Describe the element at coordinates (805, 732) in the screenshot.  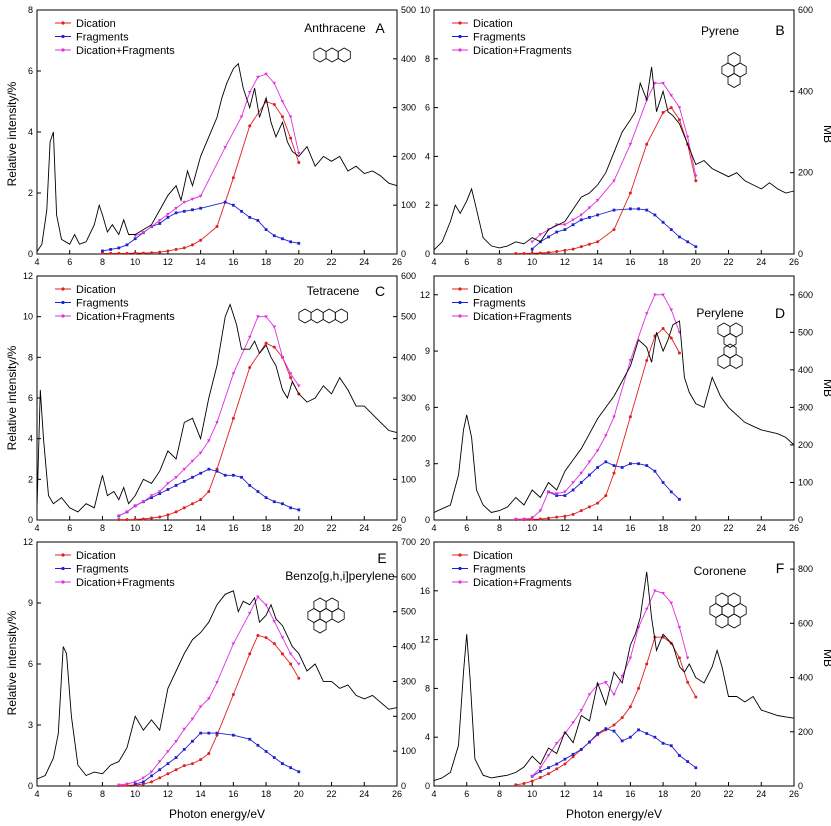
I see `y-right-tick-label: 200` at that location.